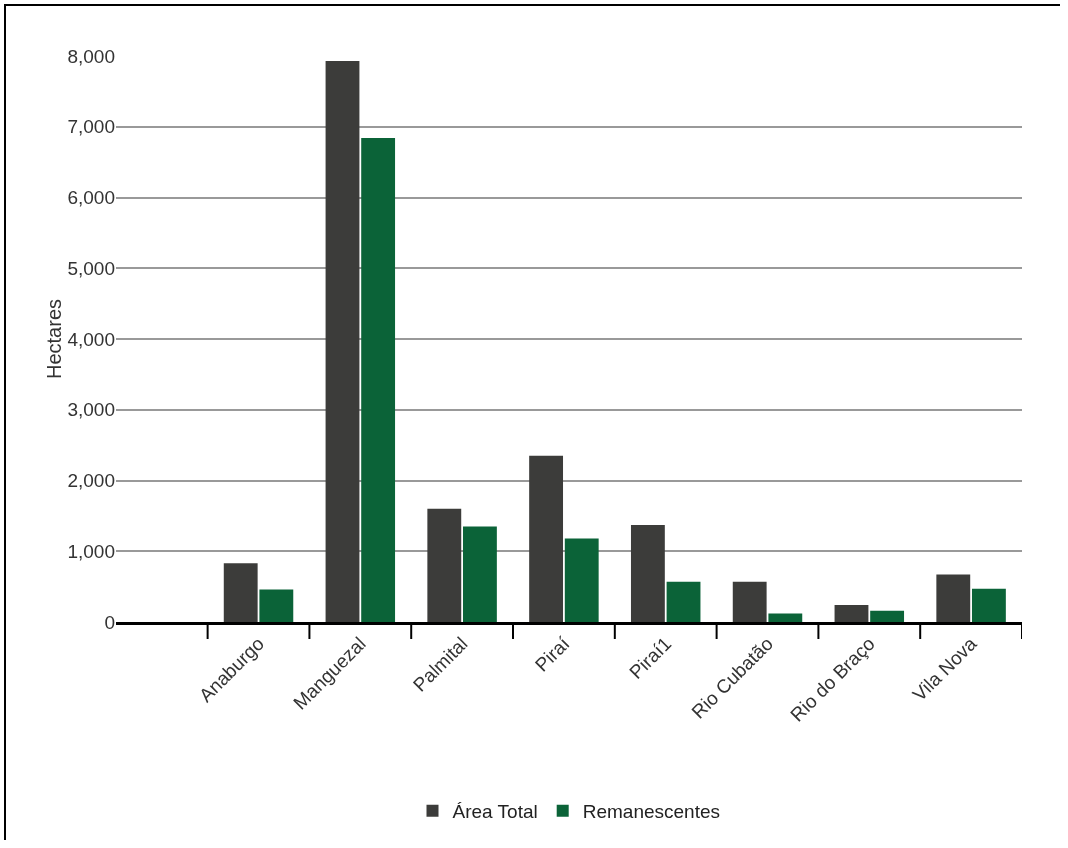 The image size is (1068, 848). What do you see at coordinates (54, 339) in the screenshot?
I see `y-axis-title: Hectares` at bounding box center [54, 339].